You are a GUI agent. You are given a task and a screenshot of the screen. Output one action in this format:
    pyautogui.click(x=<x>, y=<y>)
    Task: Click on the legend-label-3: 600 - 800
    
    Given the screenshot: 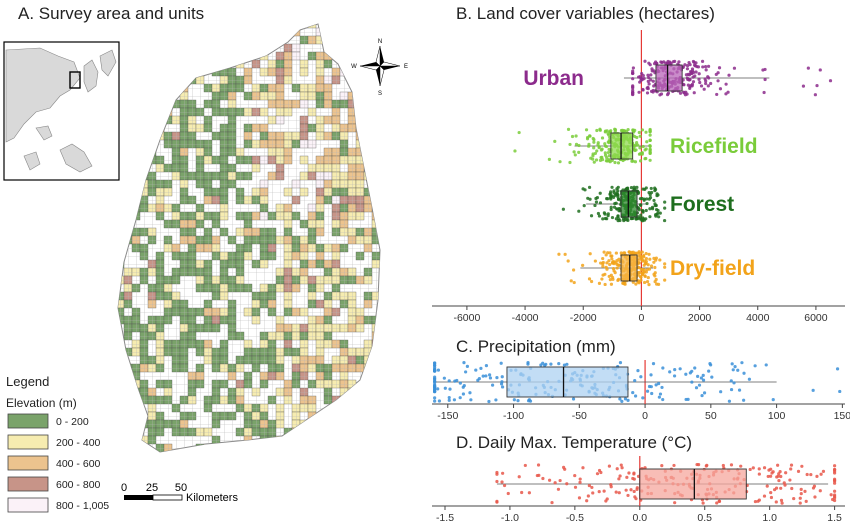 What is the action you would take?
    pyautogui.click(x=78, y=485)
    